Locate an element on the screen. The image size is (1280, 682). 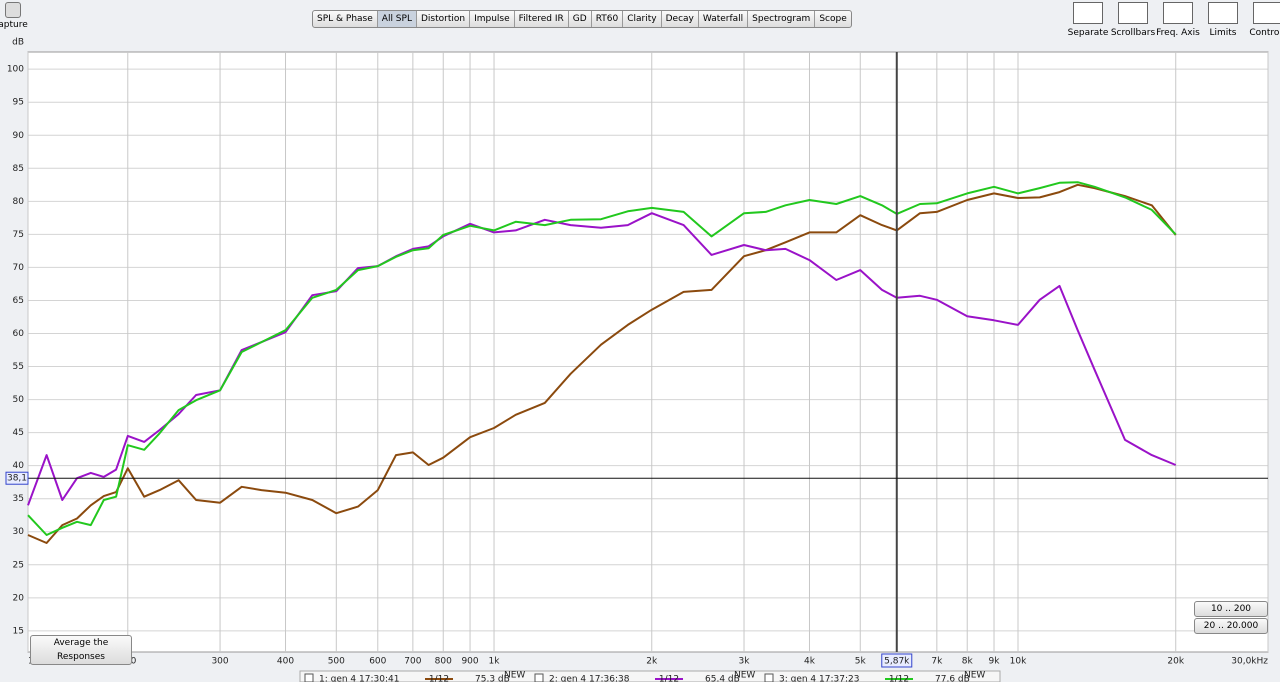
tab: Waterfall is located at coordinates (724, 19).